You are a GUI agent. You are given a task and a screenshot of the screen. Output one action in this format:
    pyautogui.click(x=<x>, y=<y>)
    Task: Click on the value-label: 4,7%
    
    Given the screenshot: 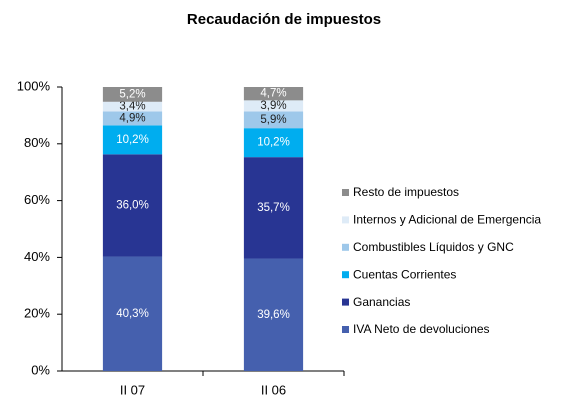 What is the action you would take?
    pyautogui.click(x=273, y=94)
    